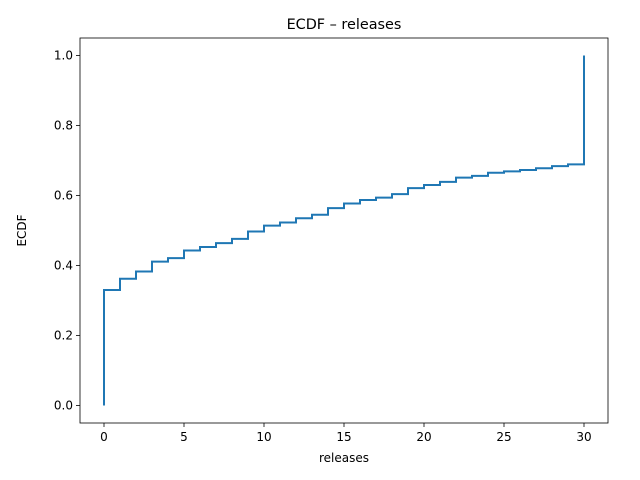 The image size is (640, 480). I want to click on x-tick-label: 0, so click(104, 437).